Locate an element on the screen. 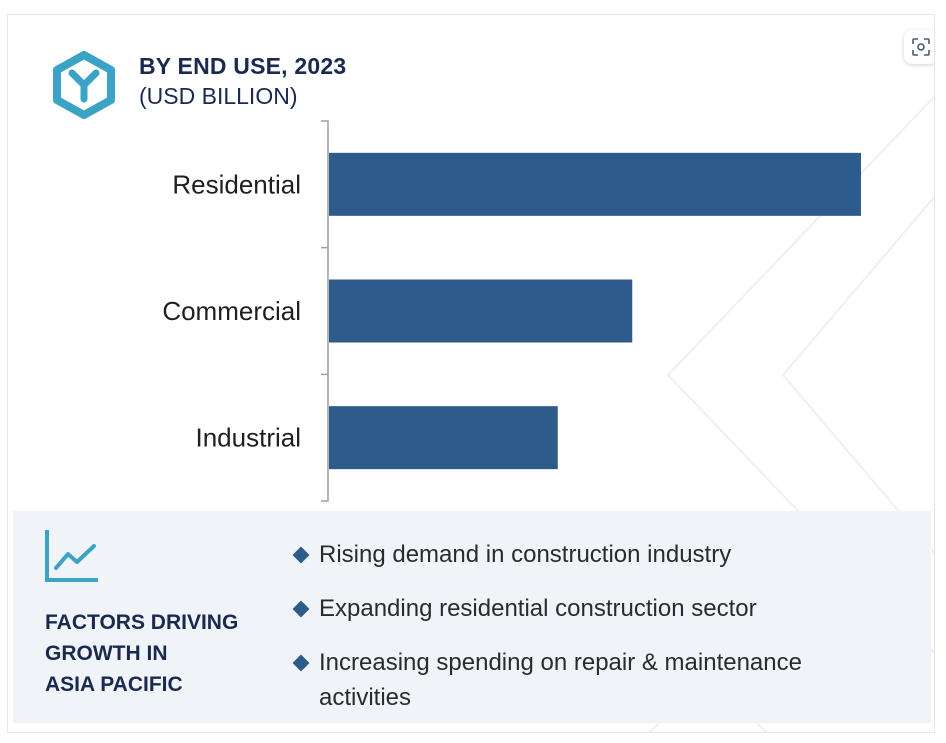 The image size is (946, 743). factor-item: Rising demand in construction industry is located at coordinates (585, 554).